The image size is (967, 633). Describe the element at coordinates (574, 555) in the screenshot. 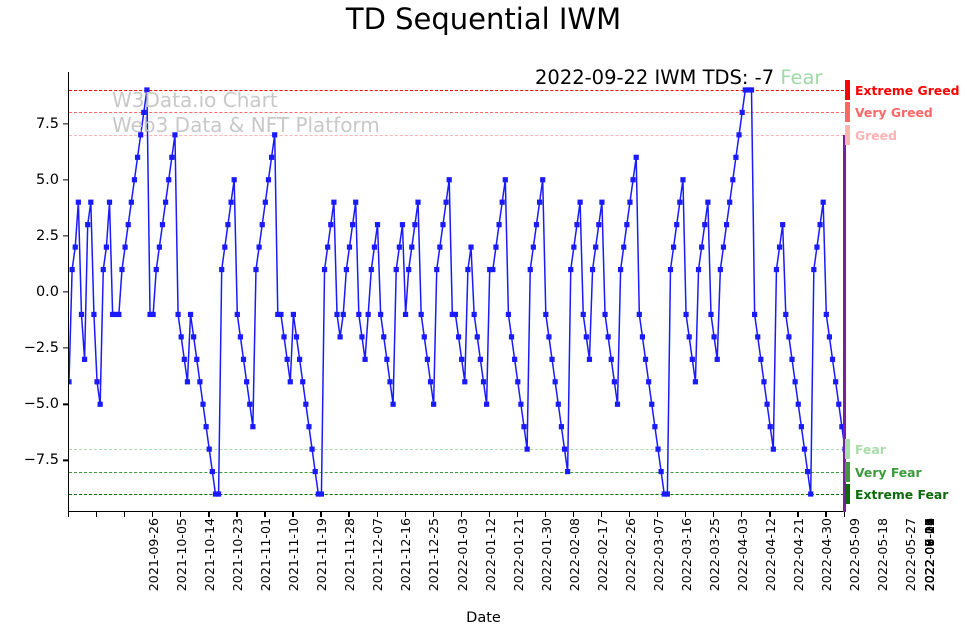

I see `x-tick-label: 2022-02-08` at that location.